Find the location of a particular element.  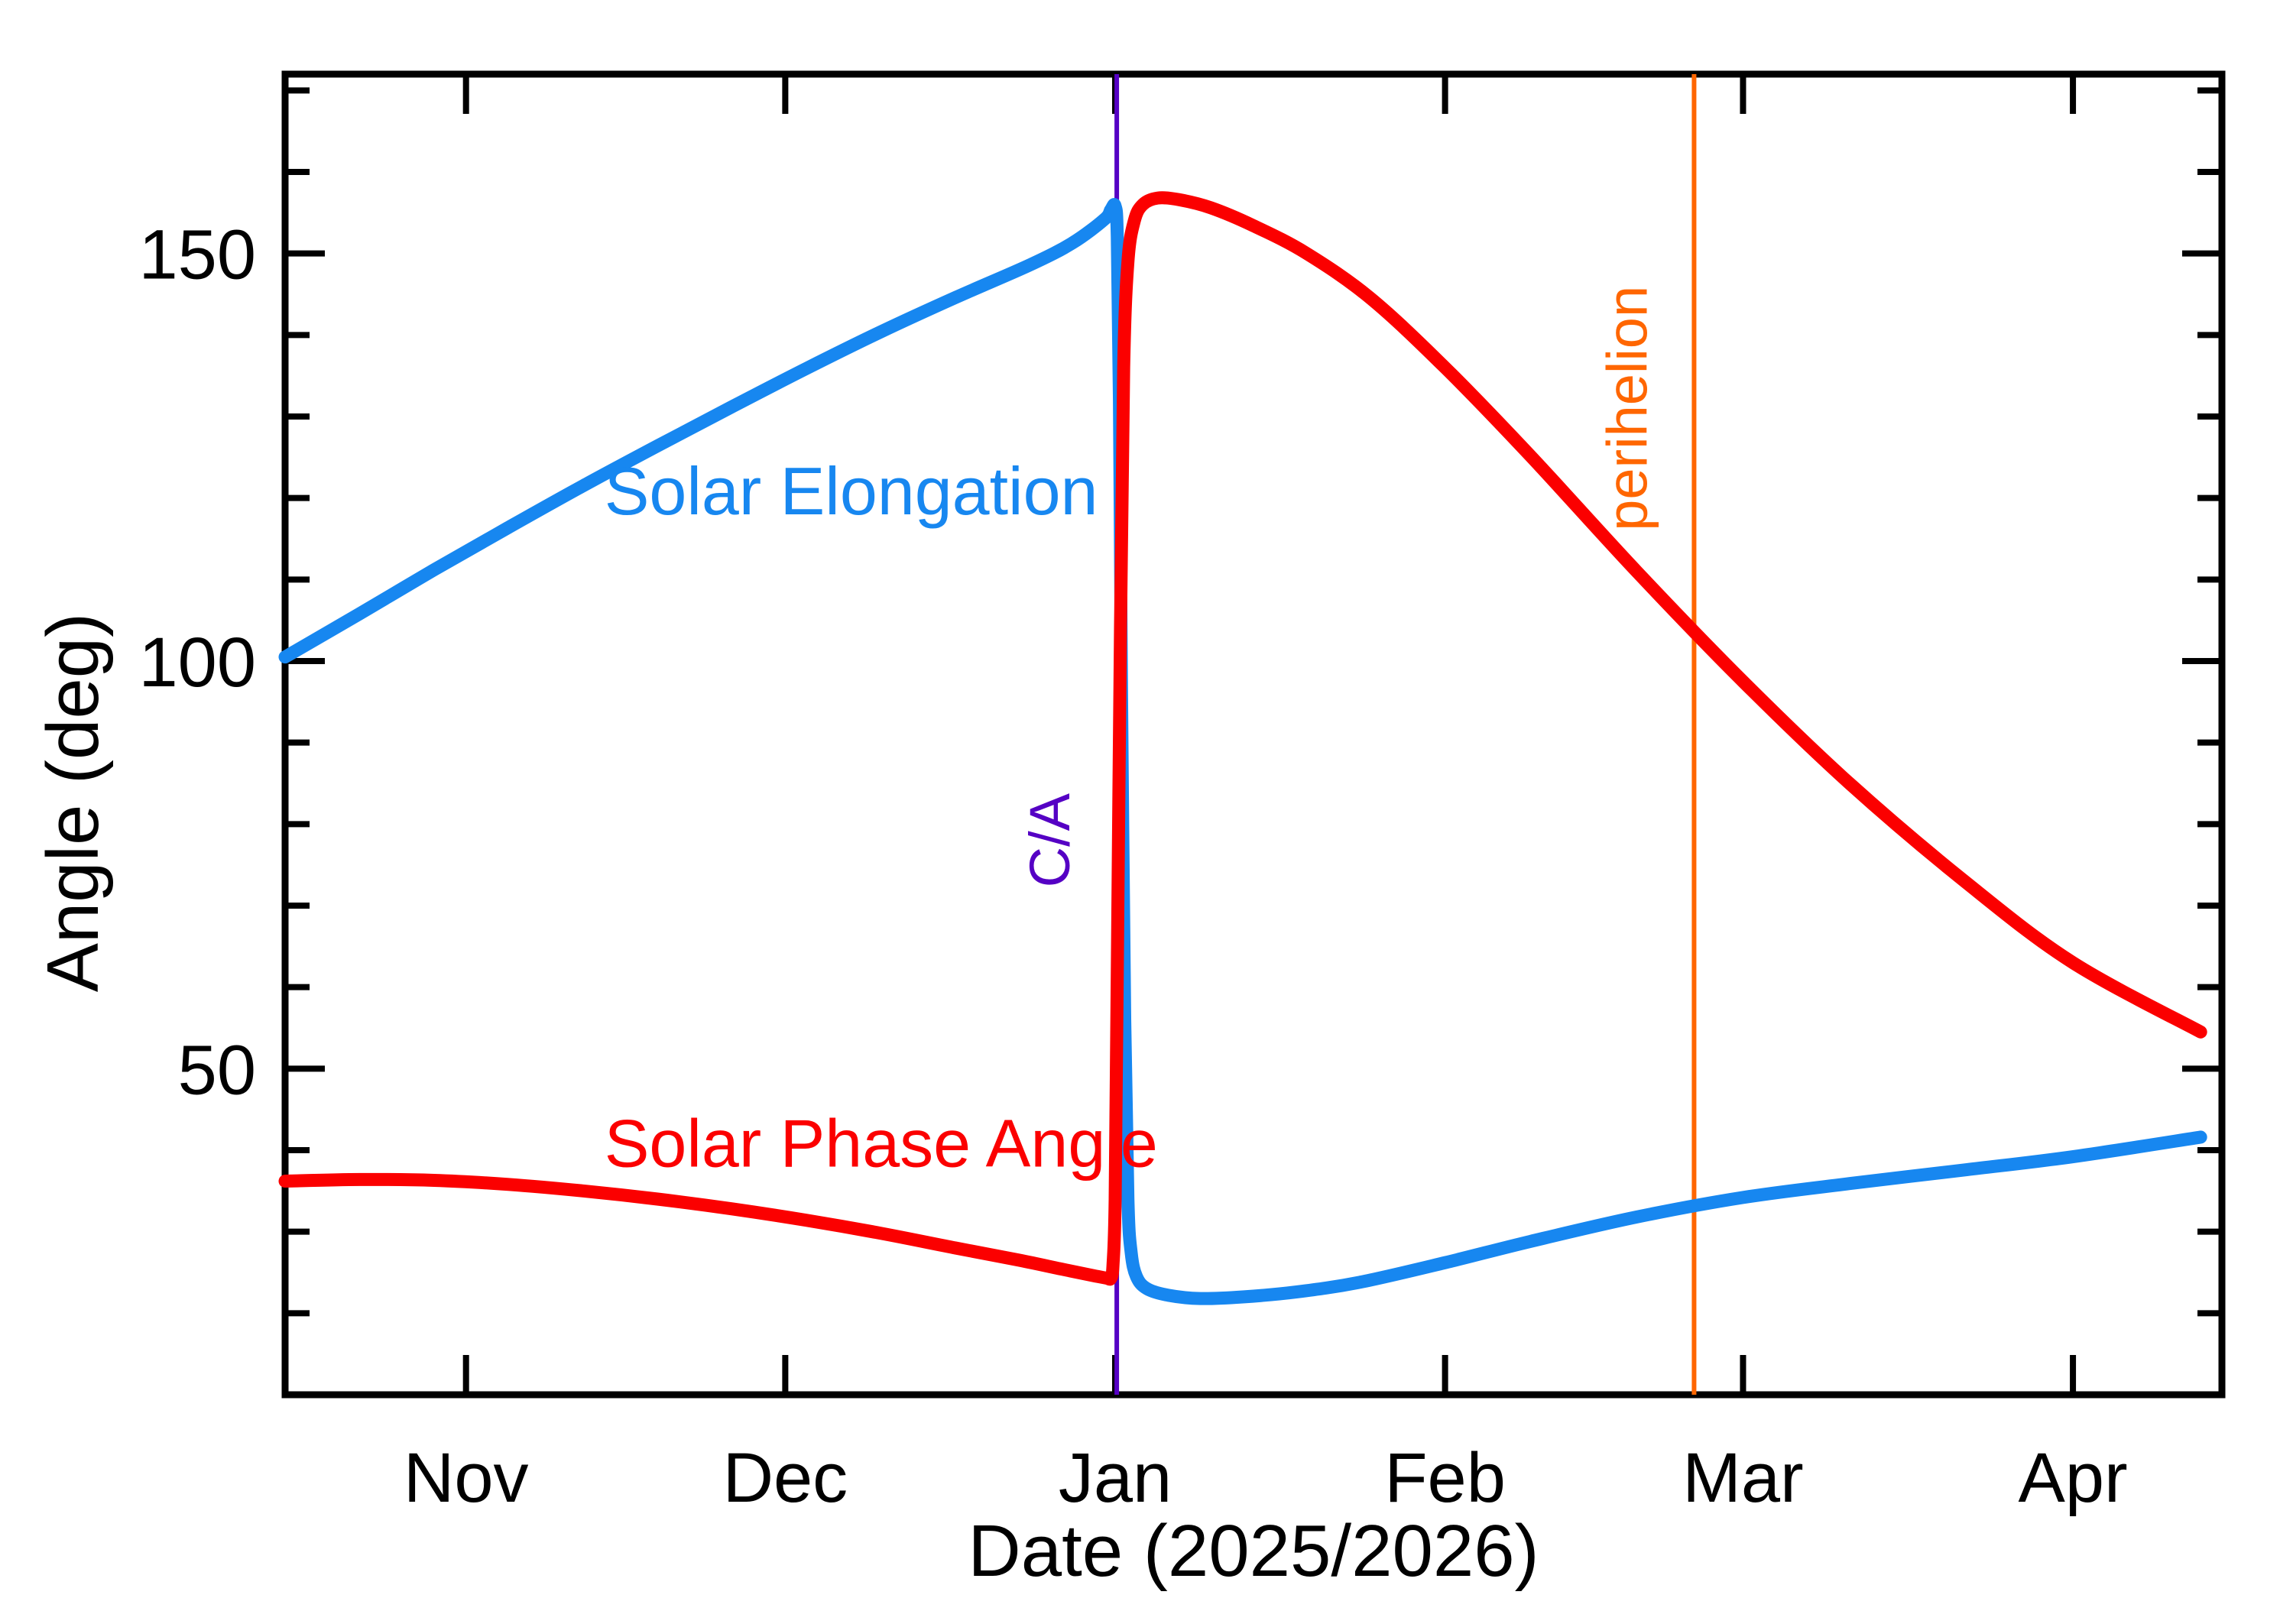

y-tick-labels: 150 100 50 is located at coordinates (198, 663).